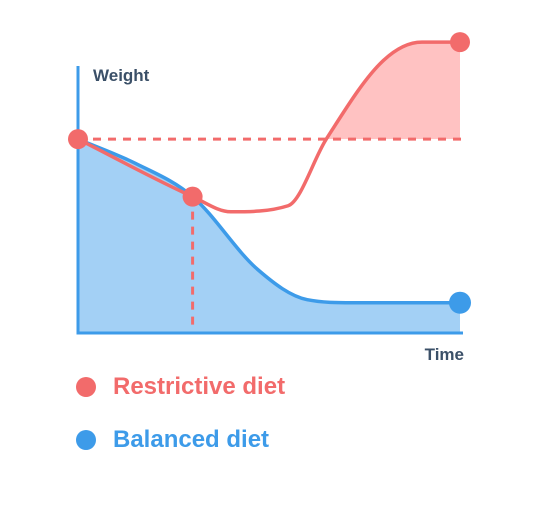 The width and height of the screenshot is (542, 513). I want to click on legend-restrictive: Restrictive diet, so click(180, 387).